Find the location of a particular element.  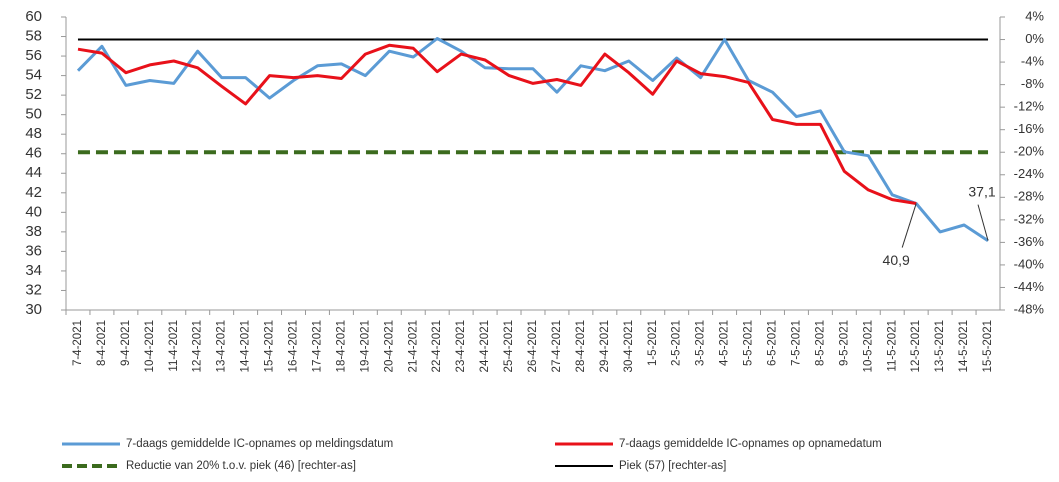

x-tick-label: 9-5-2021 is located at coordinates (844, 343).